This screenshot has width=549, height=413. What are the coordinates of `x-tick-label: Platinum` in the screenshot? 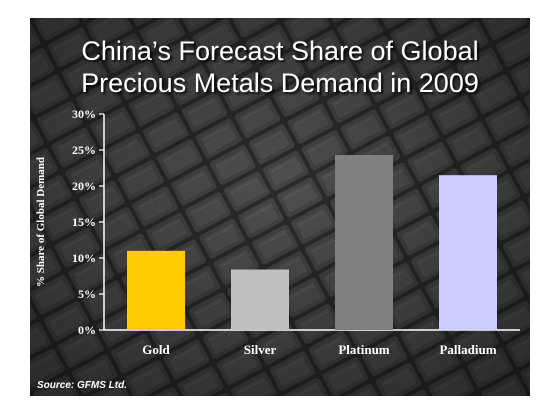 It's located at (363, 349).